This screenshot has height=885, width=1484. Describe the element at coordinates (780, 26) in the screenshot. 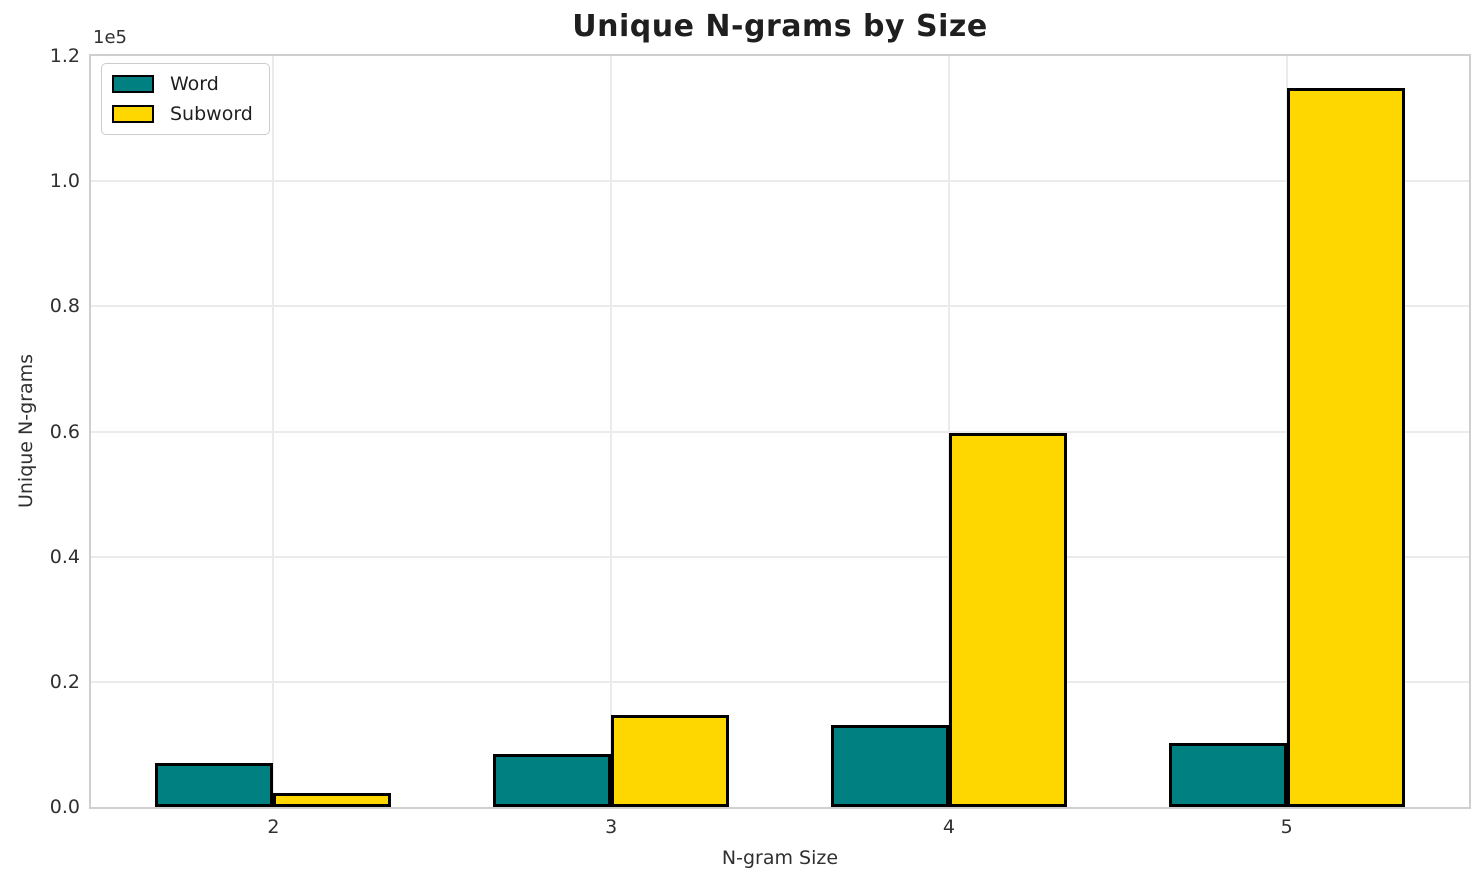

I see `chart-title: Unique N-grams by Size` at that location.